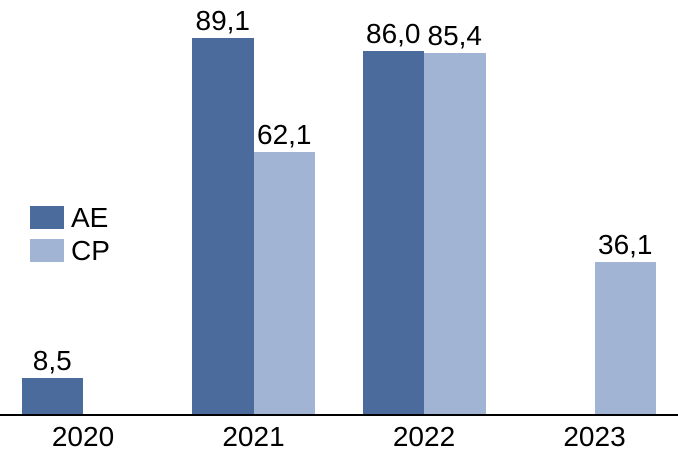 The width and height of the screenshot is (678, 458). Describe the element at coordinates (594, 436) in the screenshot. I see `x-axis-label-2023: 2023` at that location.